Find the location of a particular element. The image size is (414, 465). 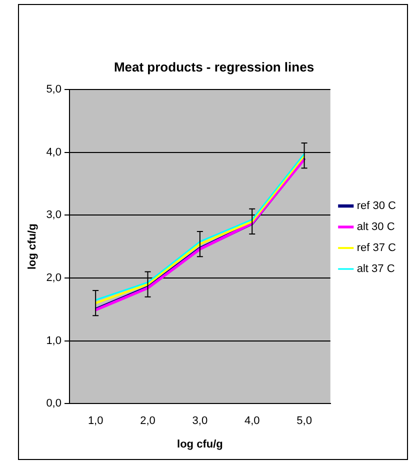

x-axis-title: log cfu/g is located at coordinates (200, 444).